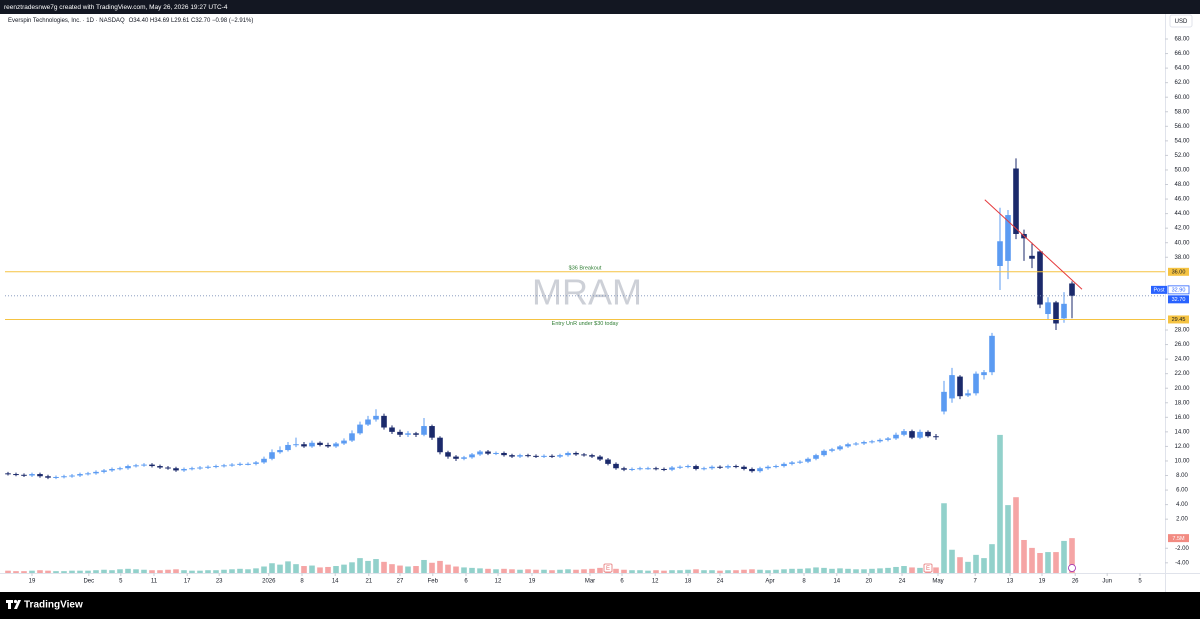 Image resolution: width=1200 pixels, height=619 pixels. I want to click on footer-bar, so click(600, 605).